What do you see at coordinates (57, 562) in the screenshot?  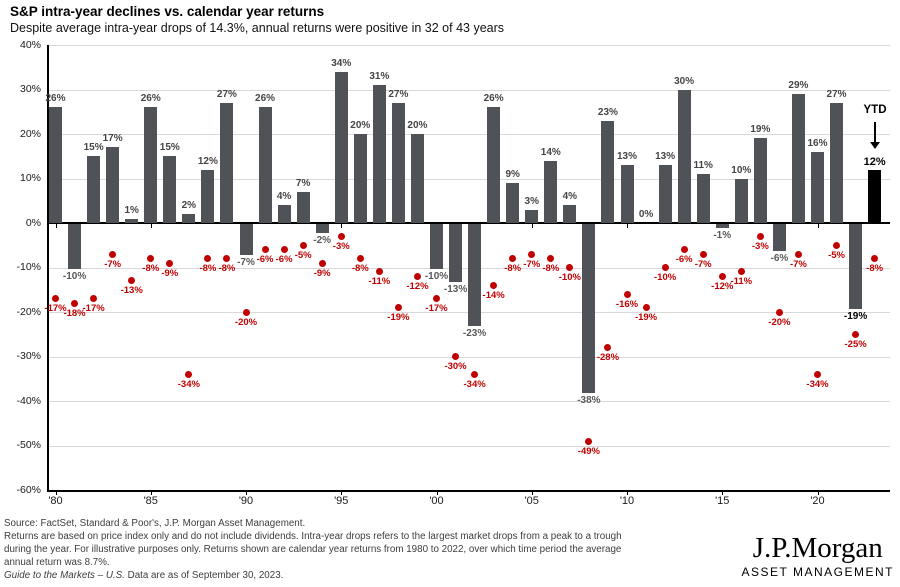 I see `footer-body-line: annual return was 8.7%.` at bounding box center [57, 562].